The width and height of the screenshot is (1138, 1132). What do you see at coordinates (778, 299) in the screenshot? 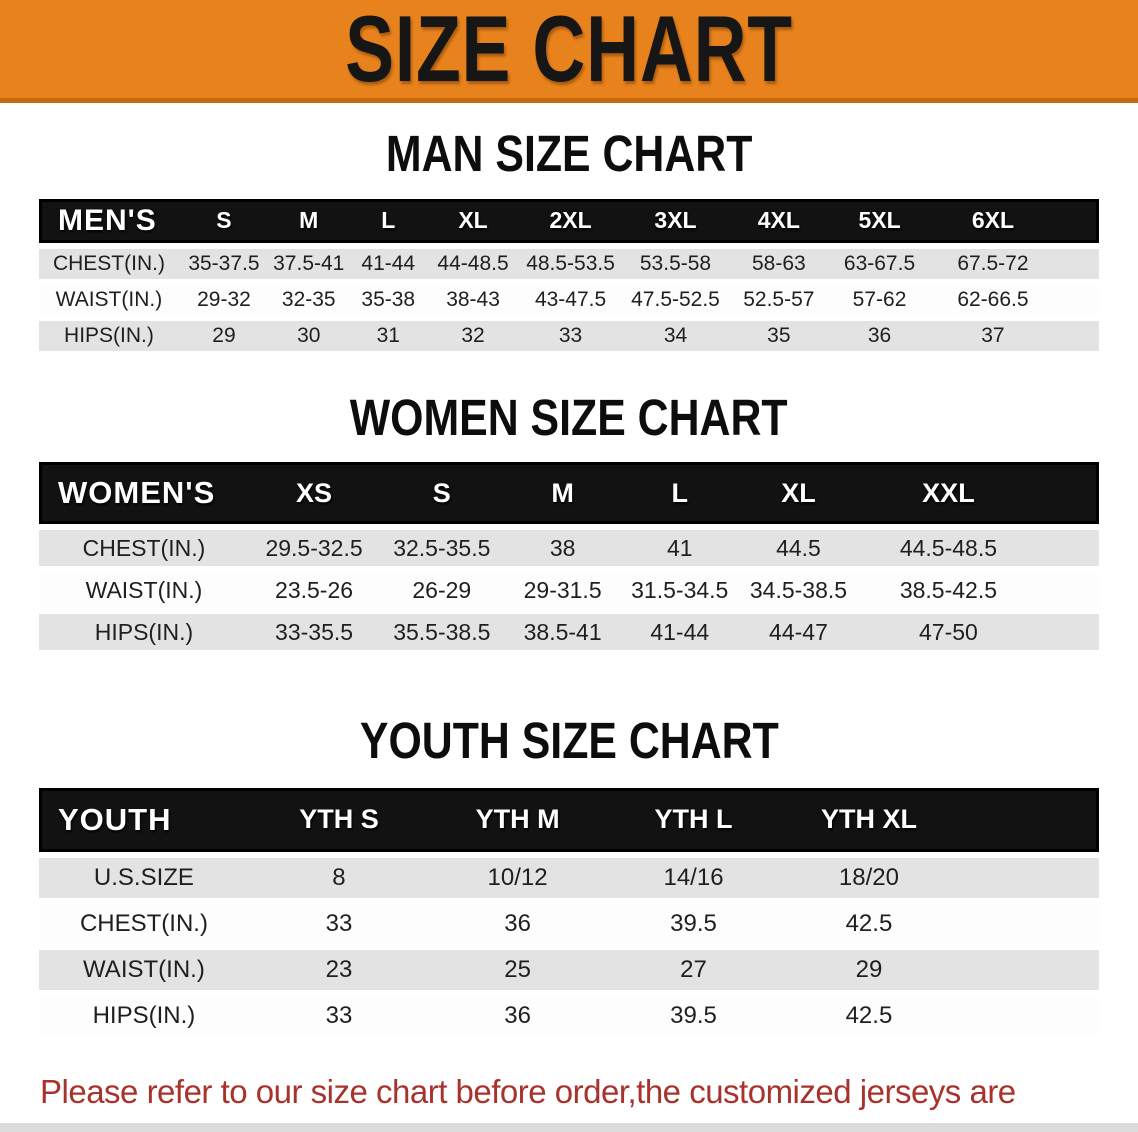
I see `size-cell: 52.5-57` at bounding box center [778, 299].